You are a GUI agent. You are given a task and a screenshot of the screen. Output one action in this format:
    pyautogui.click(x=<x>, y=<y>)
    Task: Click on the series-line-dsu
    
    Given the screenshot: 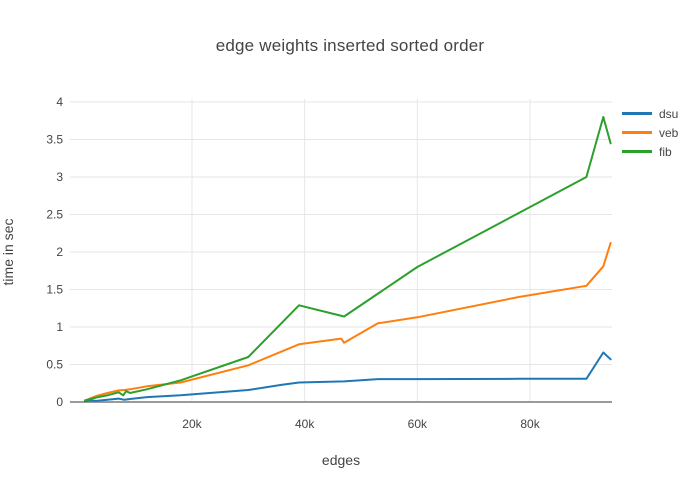 What is the action you would take?
    pyautogui.click(x=347, y=377)
    